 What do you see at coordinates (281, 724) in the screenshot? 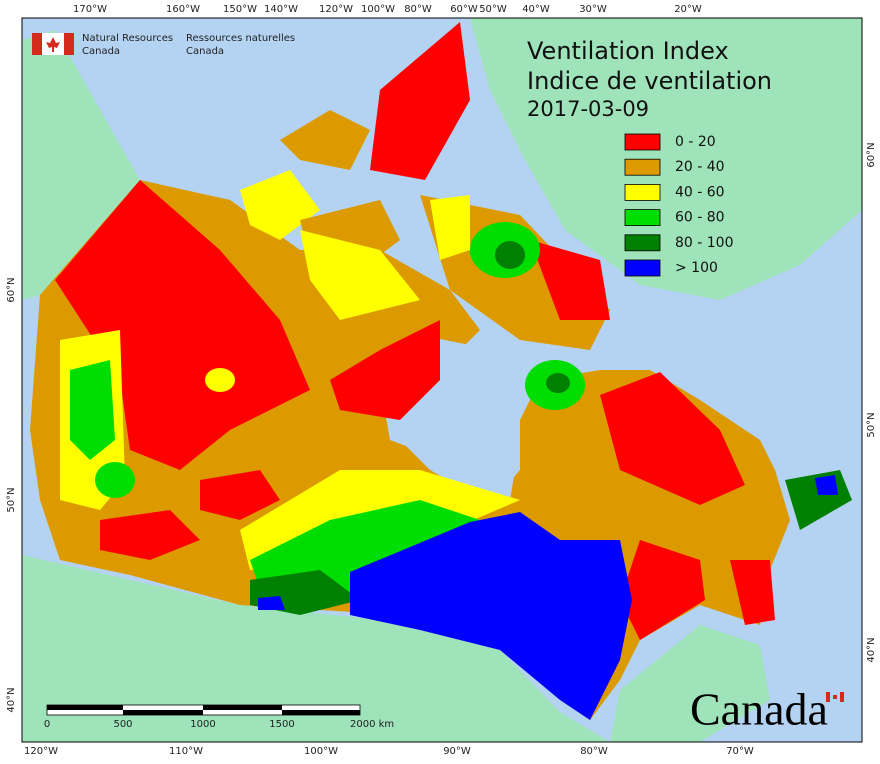
I see `scale-label: 1500` at bounding box center [281, 724].